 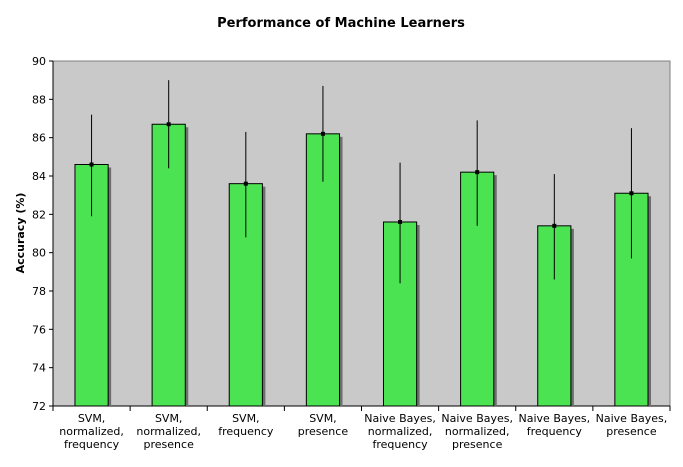 What do you see at coordinates (39, 176) in the screenshot?
I see `y-tick-label: 84` at bounding box center [39, 176].